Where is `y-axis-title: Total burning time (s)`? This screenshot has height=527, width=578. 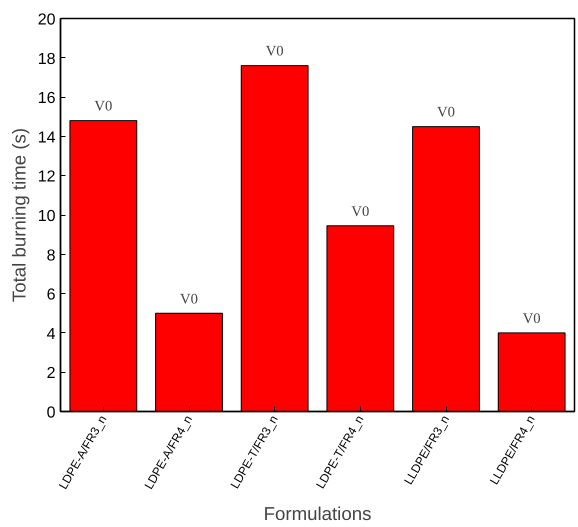 y-axis-title: Total burning time (s) is located at coordinates (19, 215).